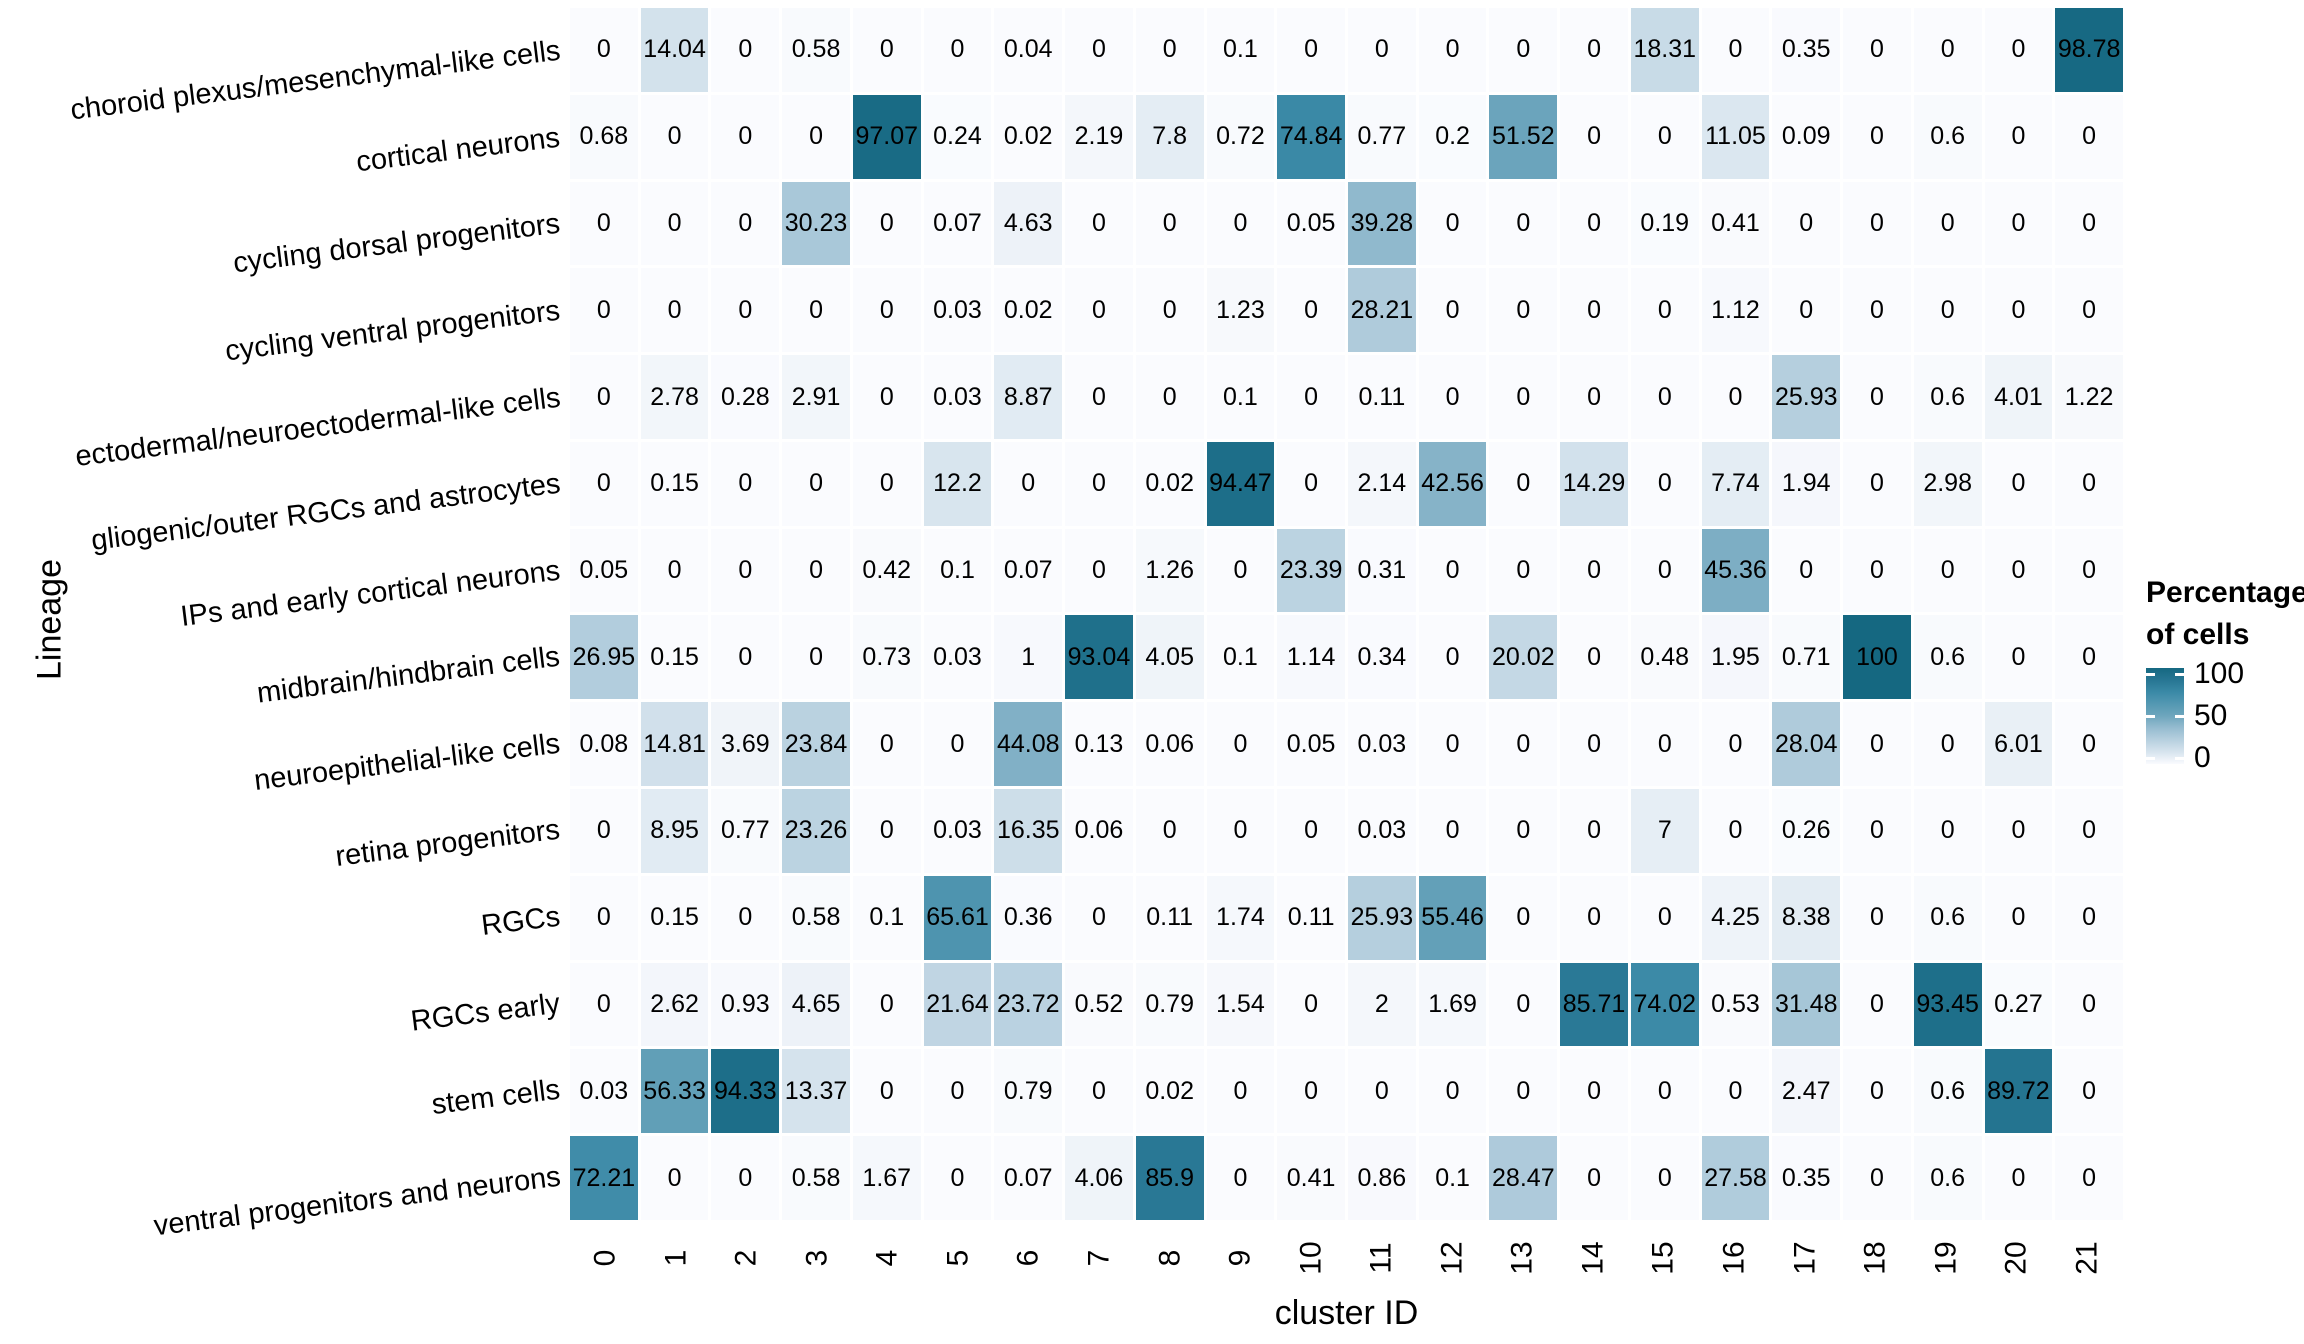 The height and width of the screenshot is (1344, 2304). What do you see at coordinates (1169, 136) in the screenshot?
I see `heatmap-cell: 7.8` at bounding box center [1169, 136].